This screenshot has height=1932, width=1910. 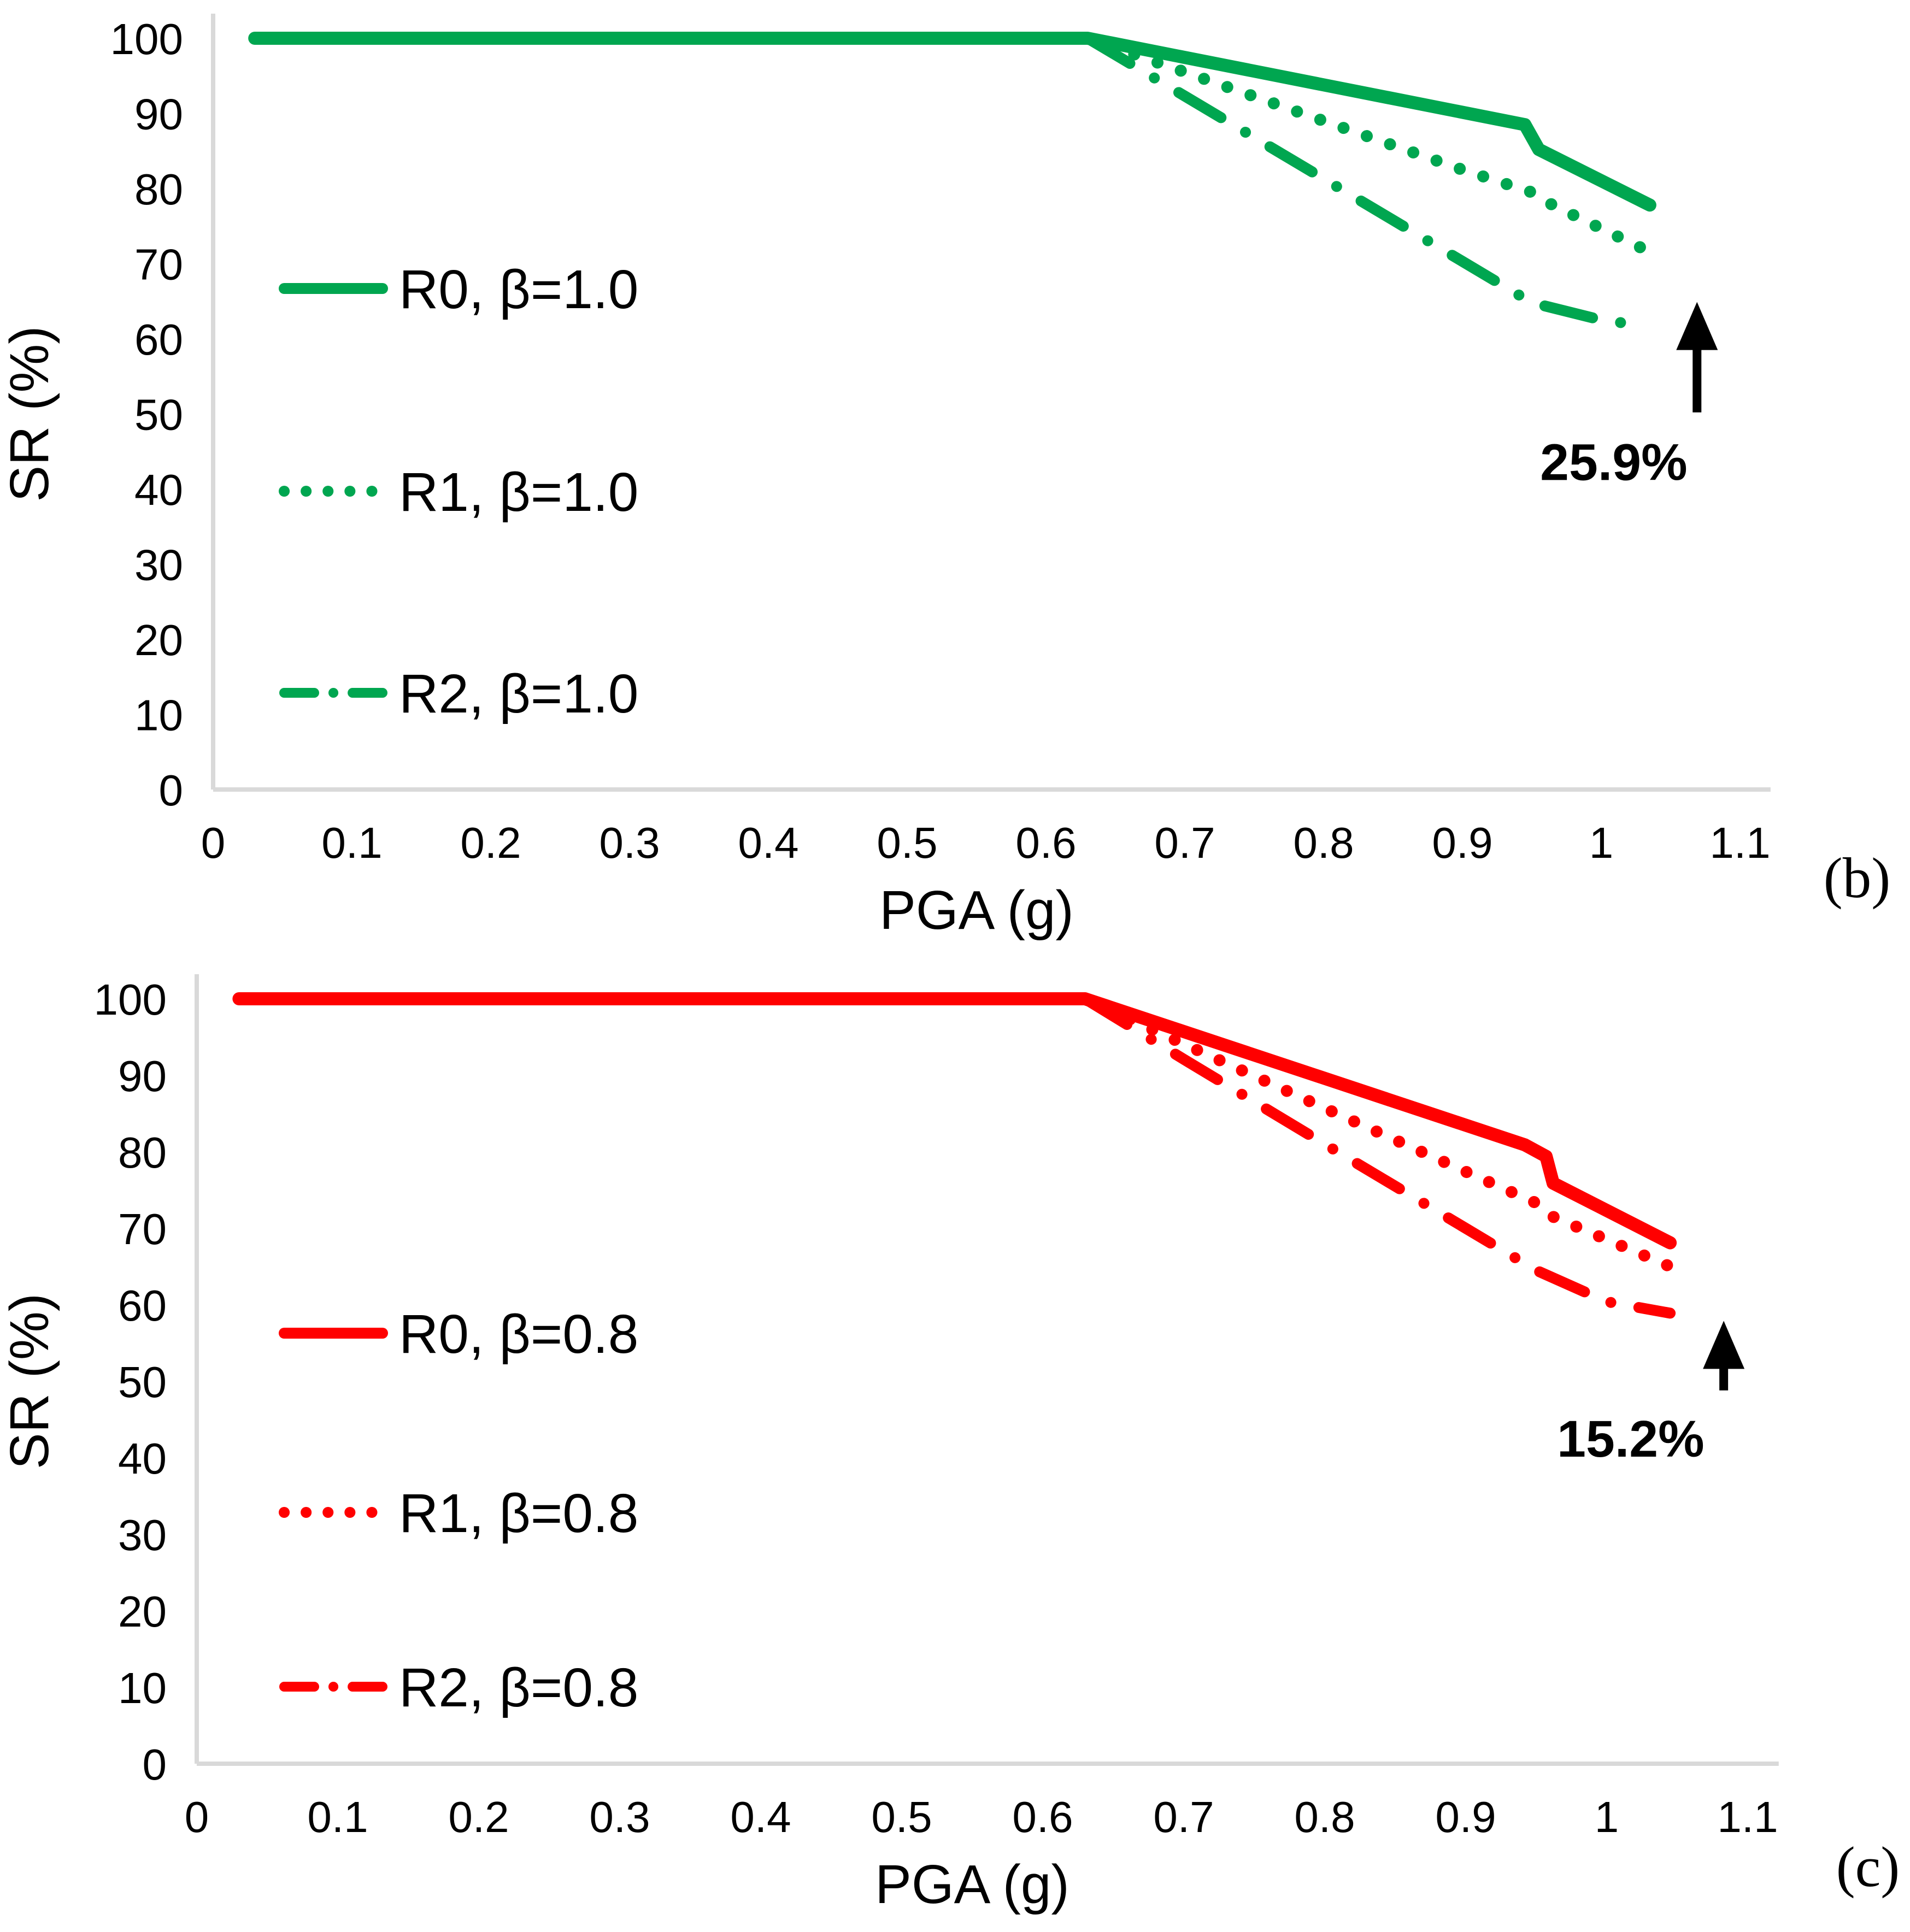 What do you see at coordinates (518, 1513) in the screenshot?
I see `legend-label: R1, β=0.8` at bounding box center [518, 1513].